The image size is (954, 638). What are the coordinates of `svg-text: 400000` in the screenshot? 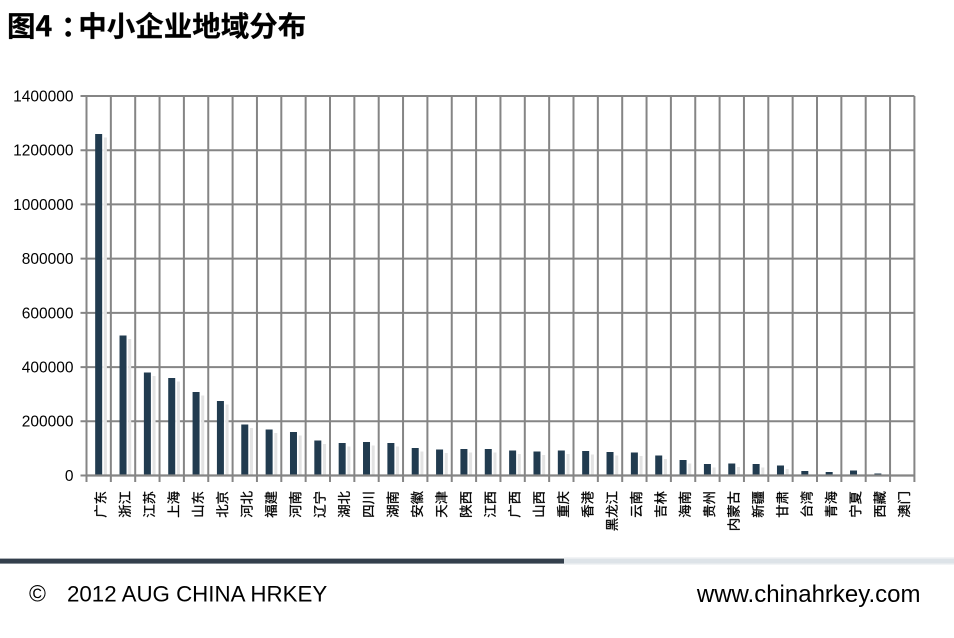 It's located at (48, 368).